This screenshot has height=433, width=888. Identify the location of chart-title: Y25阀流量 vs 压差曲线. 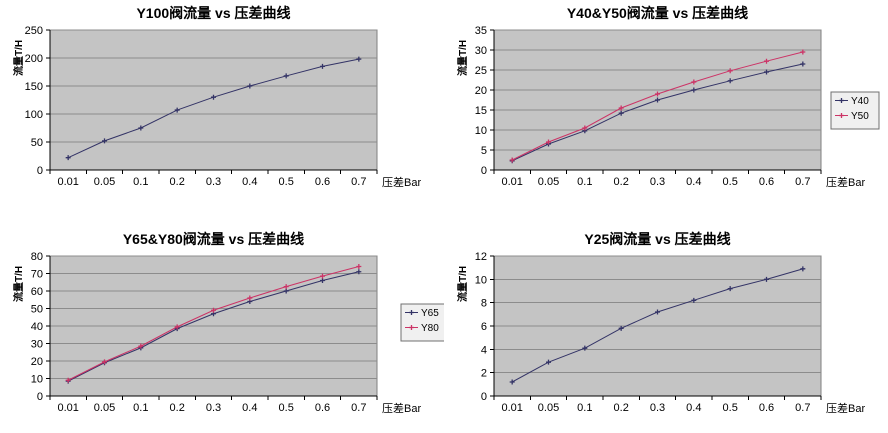
(657, 239).